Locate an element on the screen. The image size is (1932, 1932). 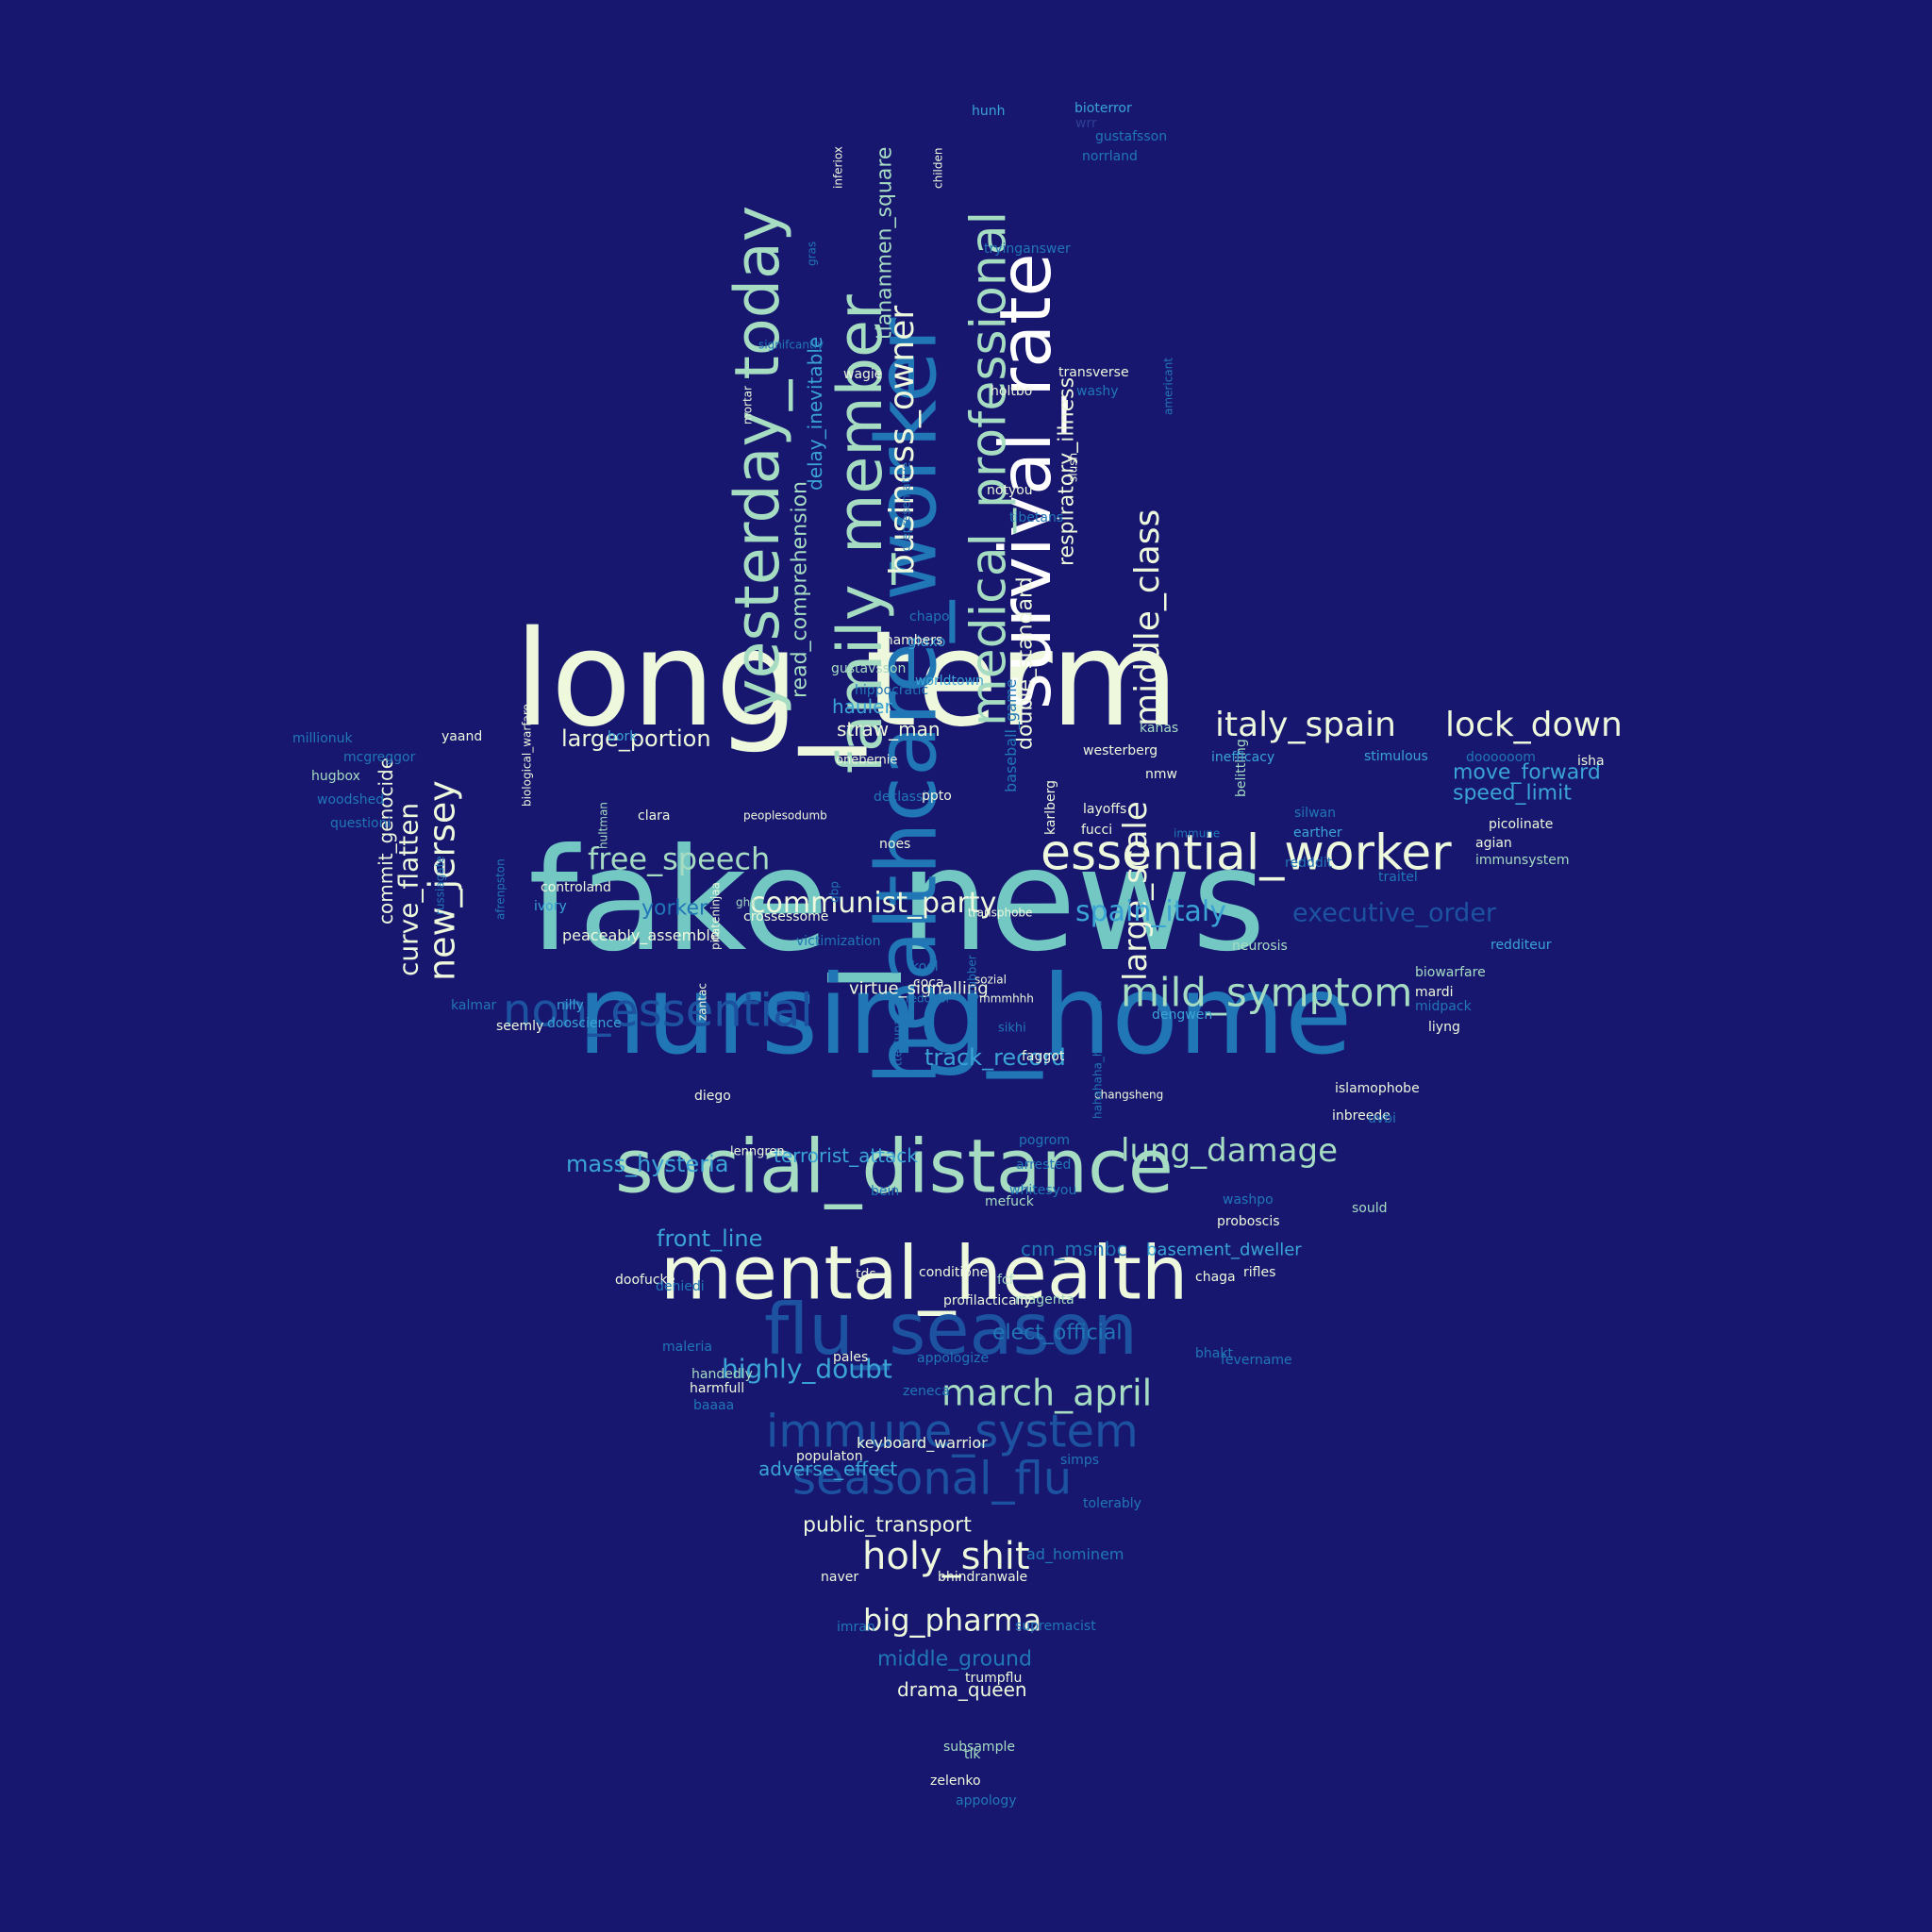
word-wagie: wagie is located at coordinates (863, 374).